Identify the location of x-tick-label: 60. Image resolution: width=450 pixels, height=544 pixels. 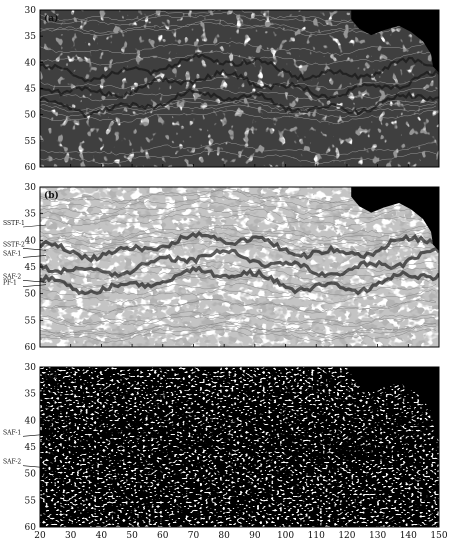
(163, 536).